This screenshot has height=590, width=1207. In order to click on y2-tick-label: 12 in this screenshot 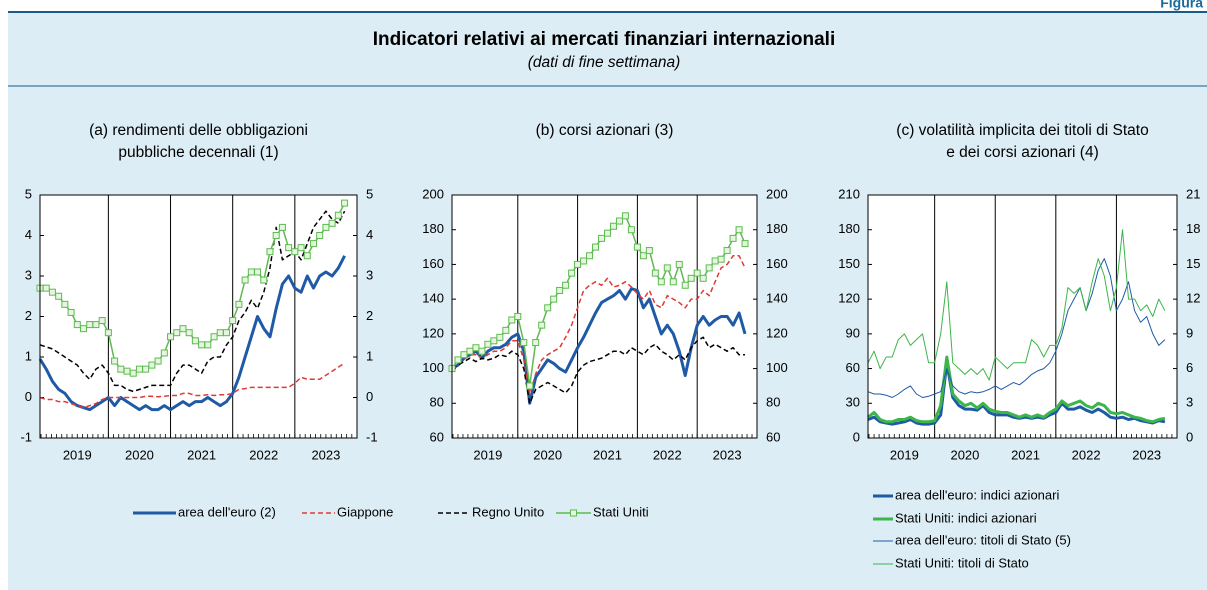, I will do `click(1193, 298)`.